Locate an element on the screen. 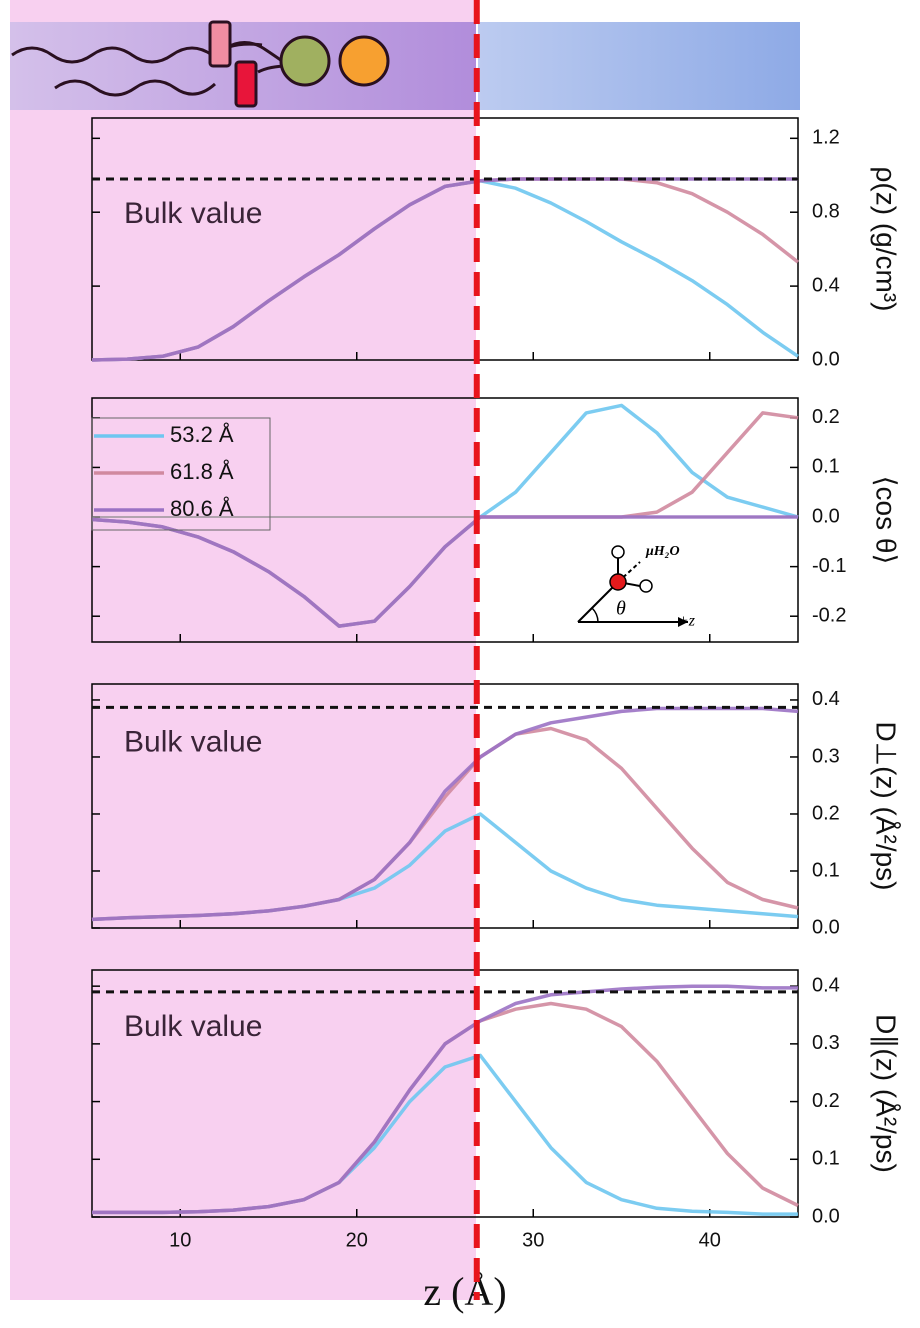 This screenshot has width=920, height=1328. legend-label: 61.8 Å is located at coordinates (202, 471).